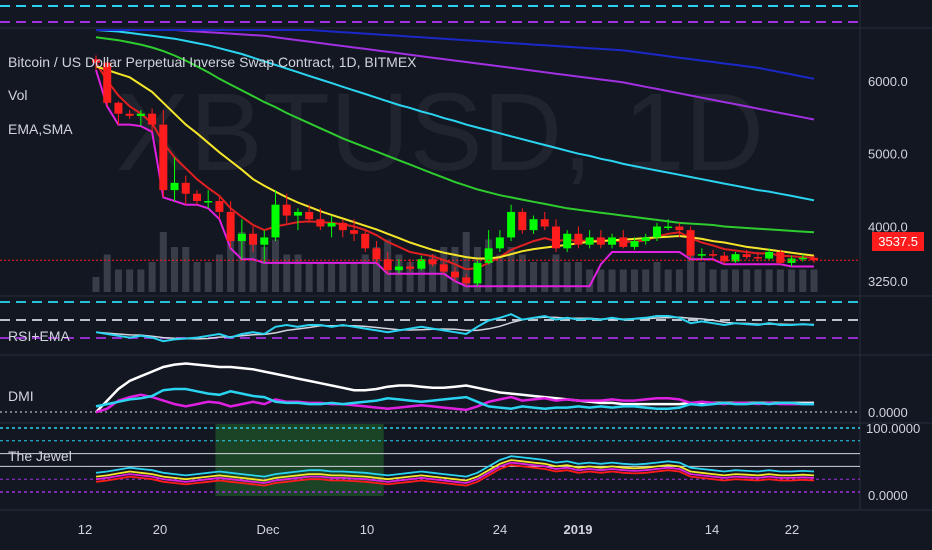  Describe the element at coordinates (85, 529) in the screenshot. I see `time-tick-label: 12` at that location.